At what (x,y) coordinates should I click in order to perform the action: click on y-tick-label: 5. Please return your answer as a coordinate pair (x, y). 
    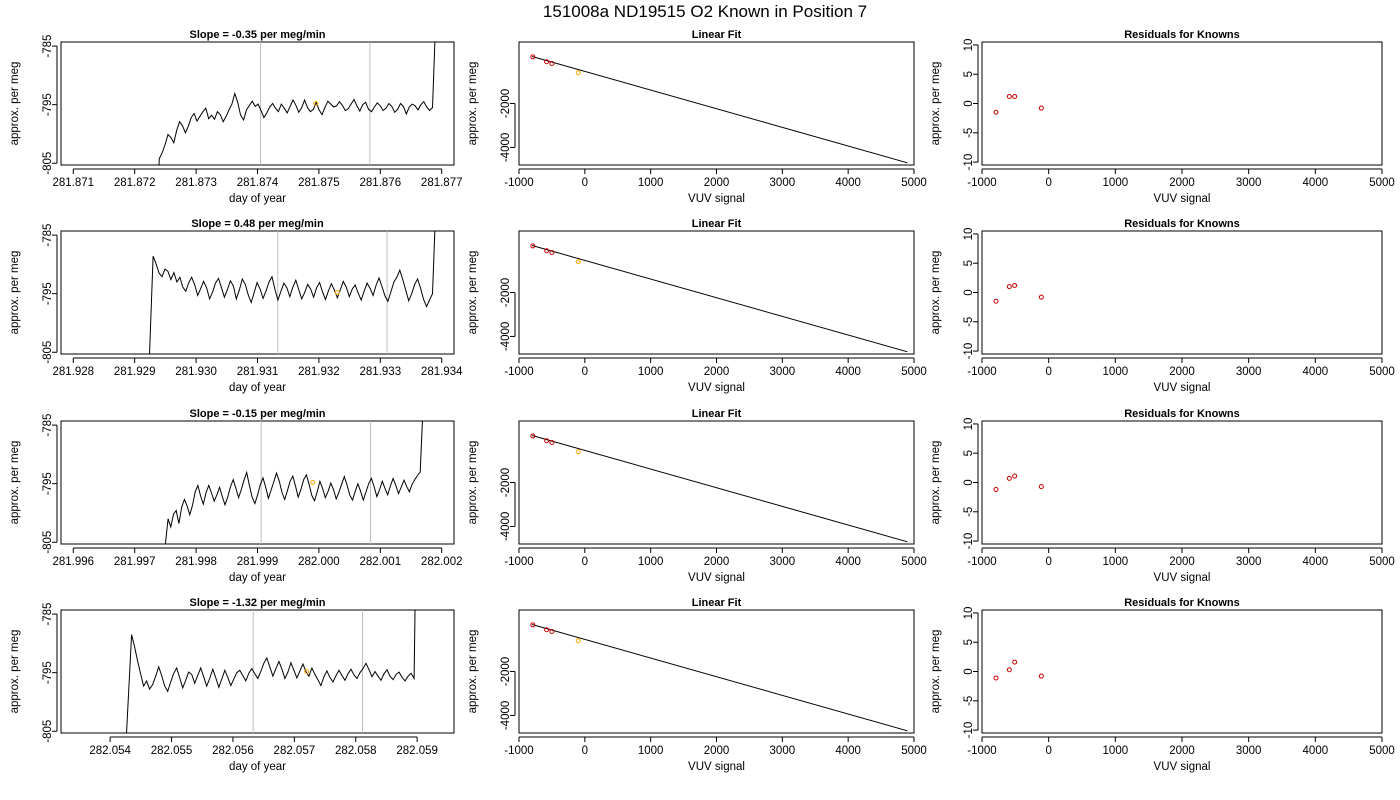
    Looking at the image, I should click on (969, 263).